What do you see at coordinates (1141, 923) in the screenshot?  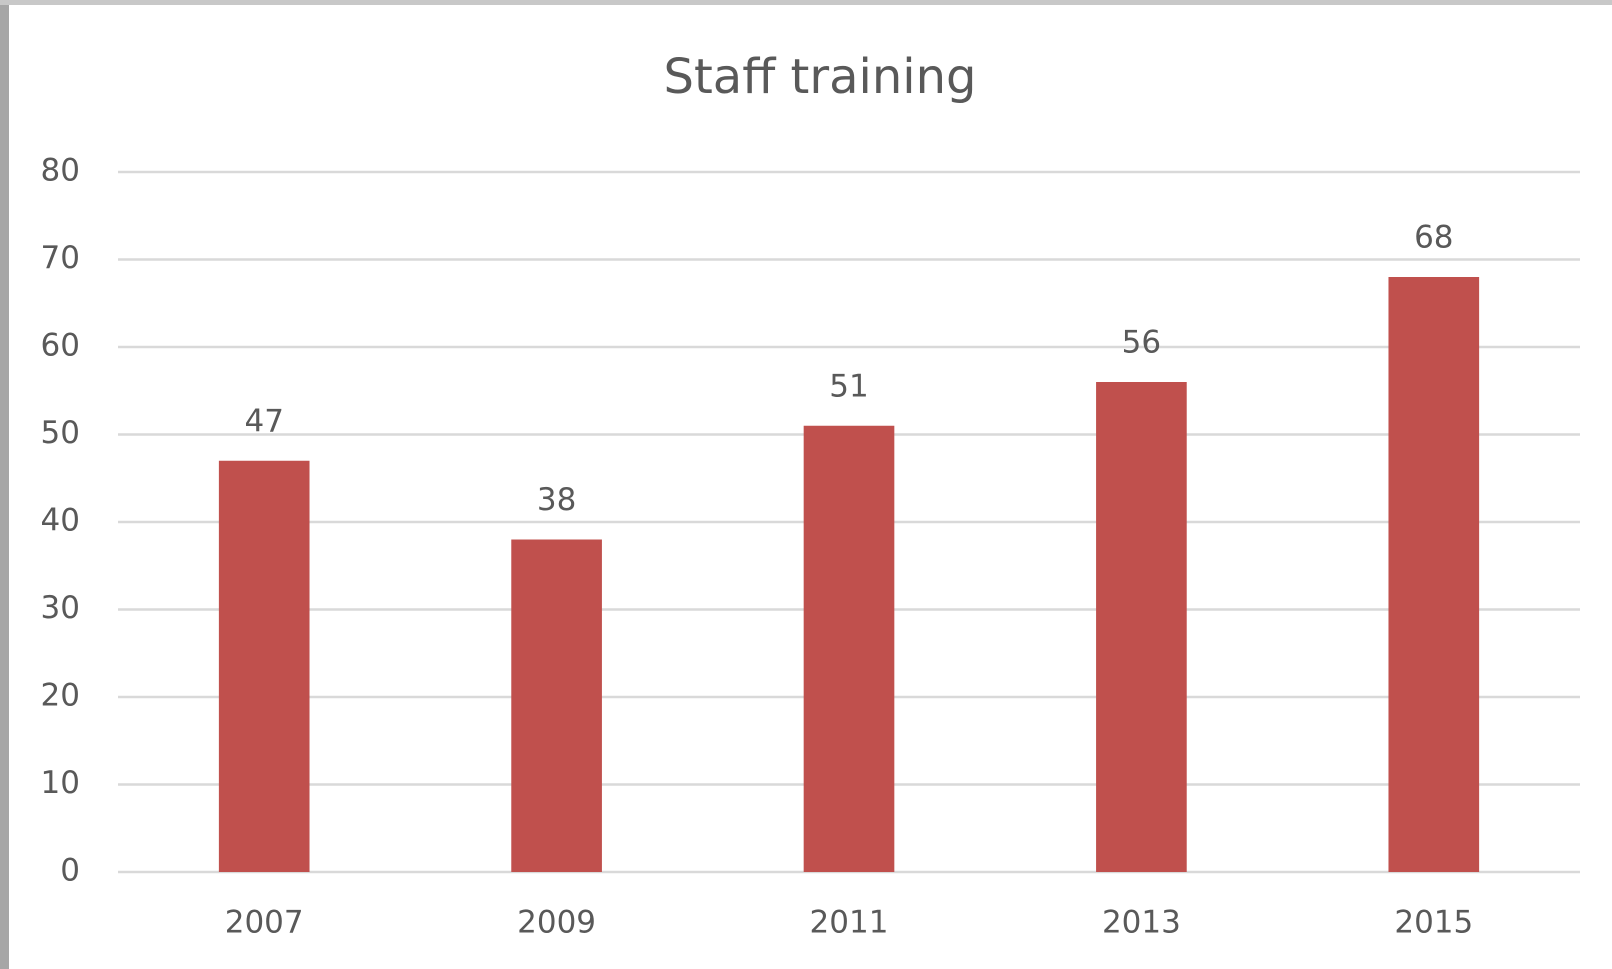 I see `x-tick-label: 2013` at bounding box center [1141, 923].